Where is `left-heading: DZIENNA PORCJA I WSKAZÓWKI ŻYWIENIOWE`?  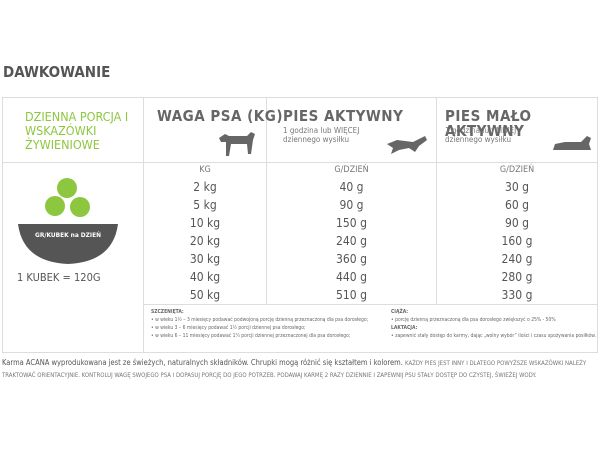
left-heading: DZIENNA PORCJA I WSKAZÓWKI ŻYWIENIOWE is located at coordinates (77, 130).